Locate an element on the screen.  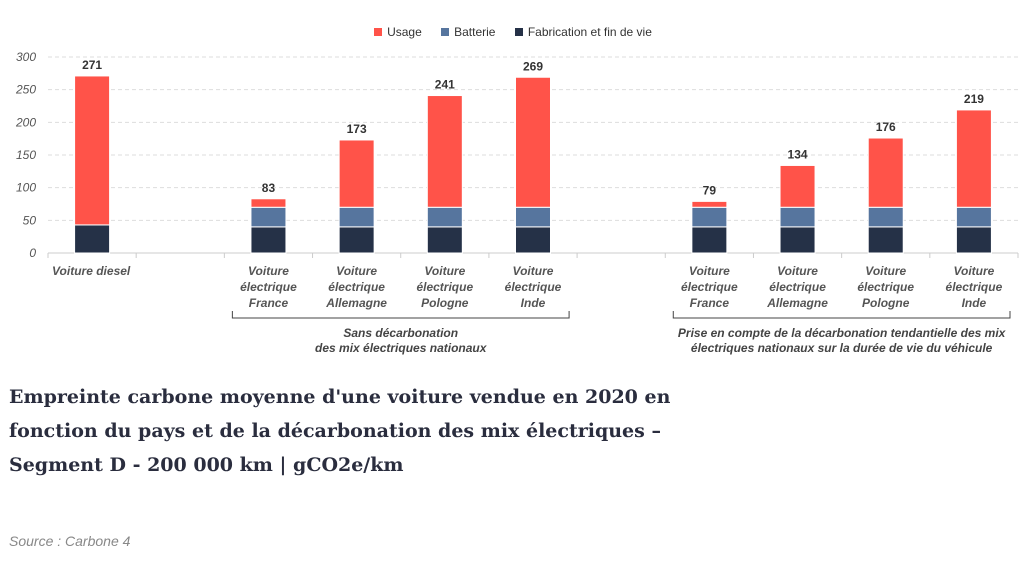
legend-usage: Usage is located at coordinates (398, 32).